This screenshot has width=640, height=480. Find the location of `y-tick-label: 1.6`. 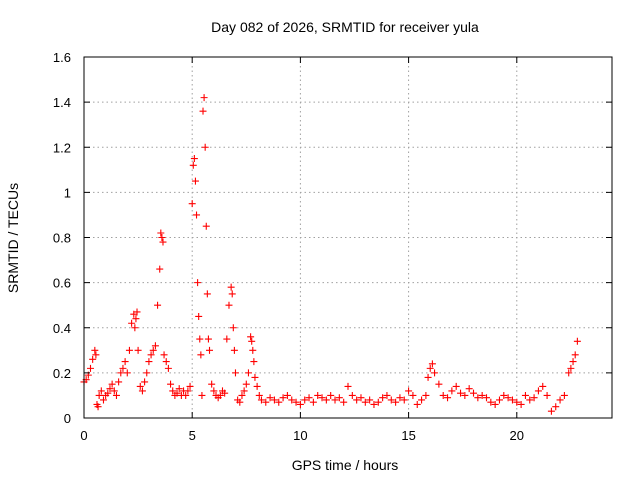

y-tick-label: 1.6 is located at coordinates (62, 57).